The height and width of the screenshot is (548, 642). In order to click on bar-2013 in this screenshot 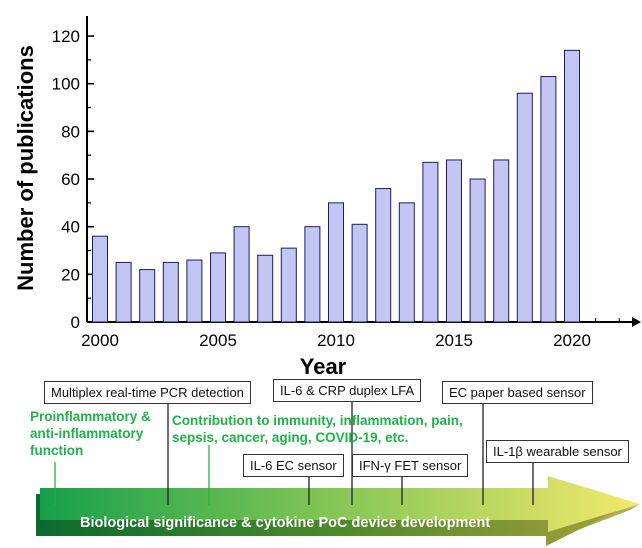, I will do `click(406, 262)`.